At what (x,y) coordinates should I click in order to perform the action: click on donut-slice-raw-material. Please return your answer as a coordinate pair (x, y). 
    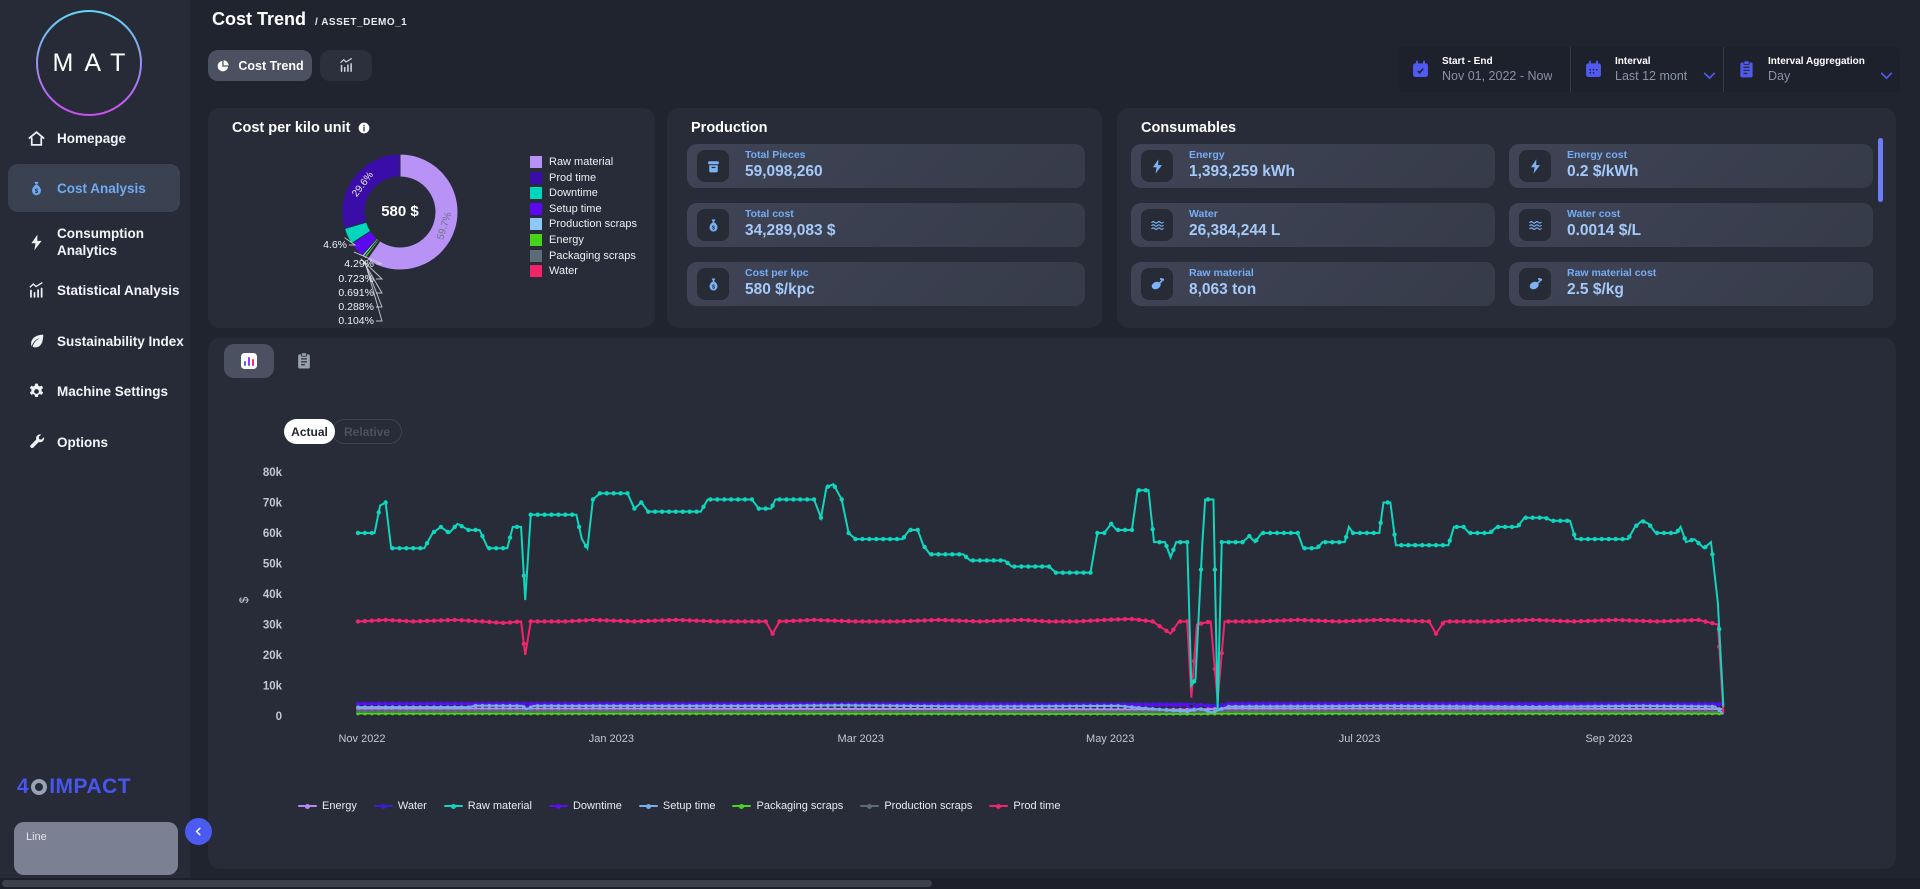
    Looking at the image, I should click on (412, 212).